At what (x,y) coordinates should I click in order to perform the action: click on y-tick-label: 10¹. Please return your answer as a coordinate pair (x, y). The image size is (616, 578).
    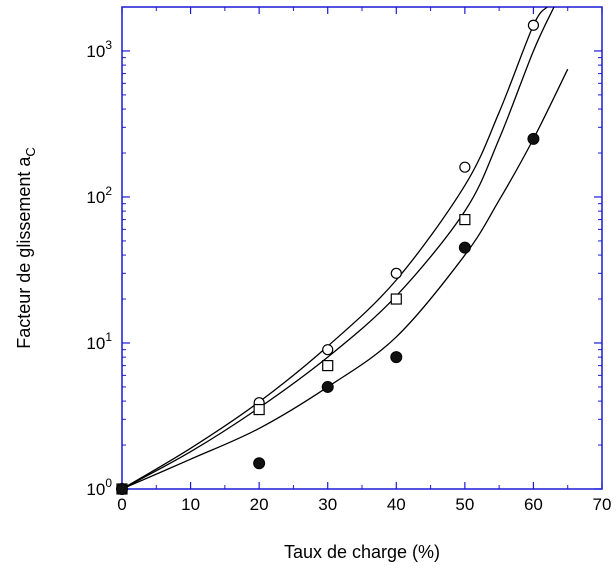
    Looking at the image, I should click on (99, 341).